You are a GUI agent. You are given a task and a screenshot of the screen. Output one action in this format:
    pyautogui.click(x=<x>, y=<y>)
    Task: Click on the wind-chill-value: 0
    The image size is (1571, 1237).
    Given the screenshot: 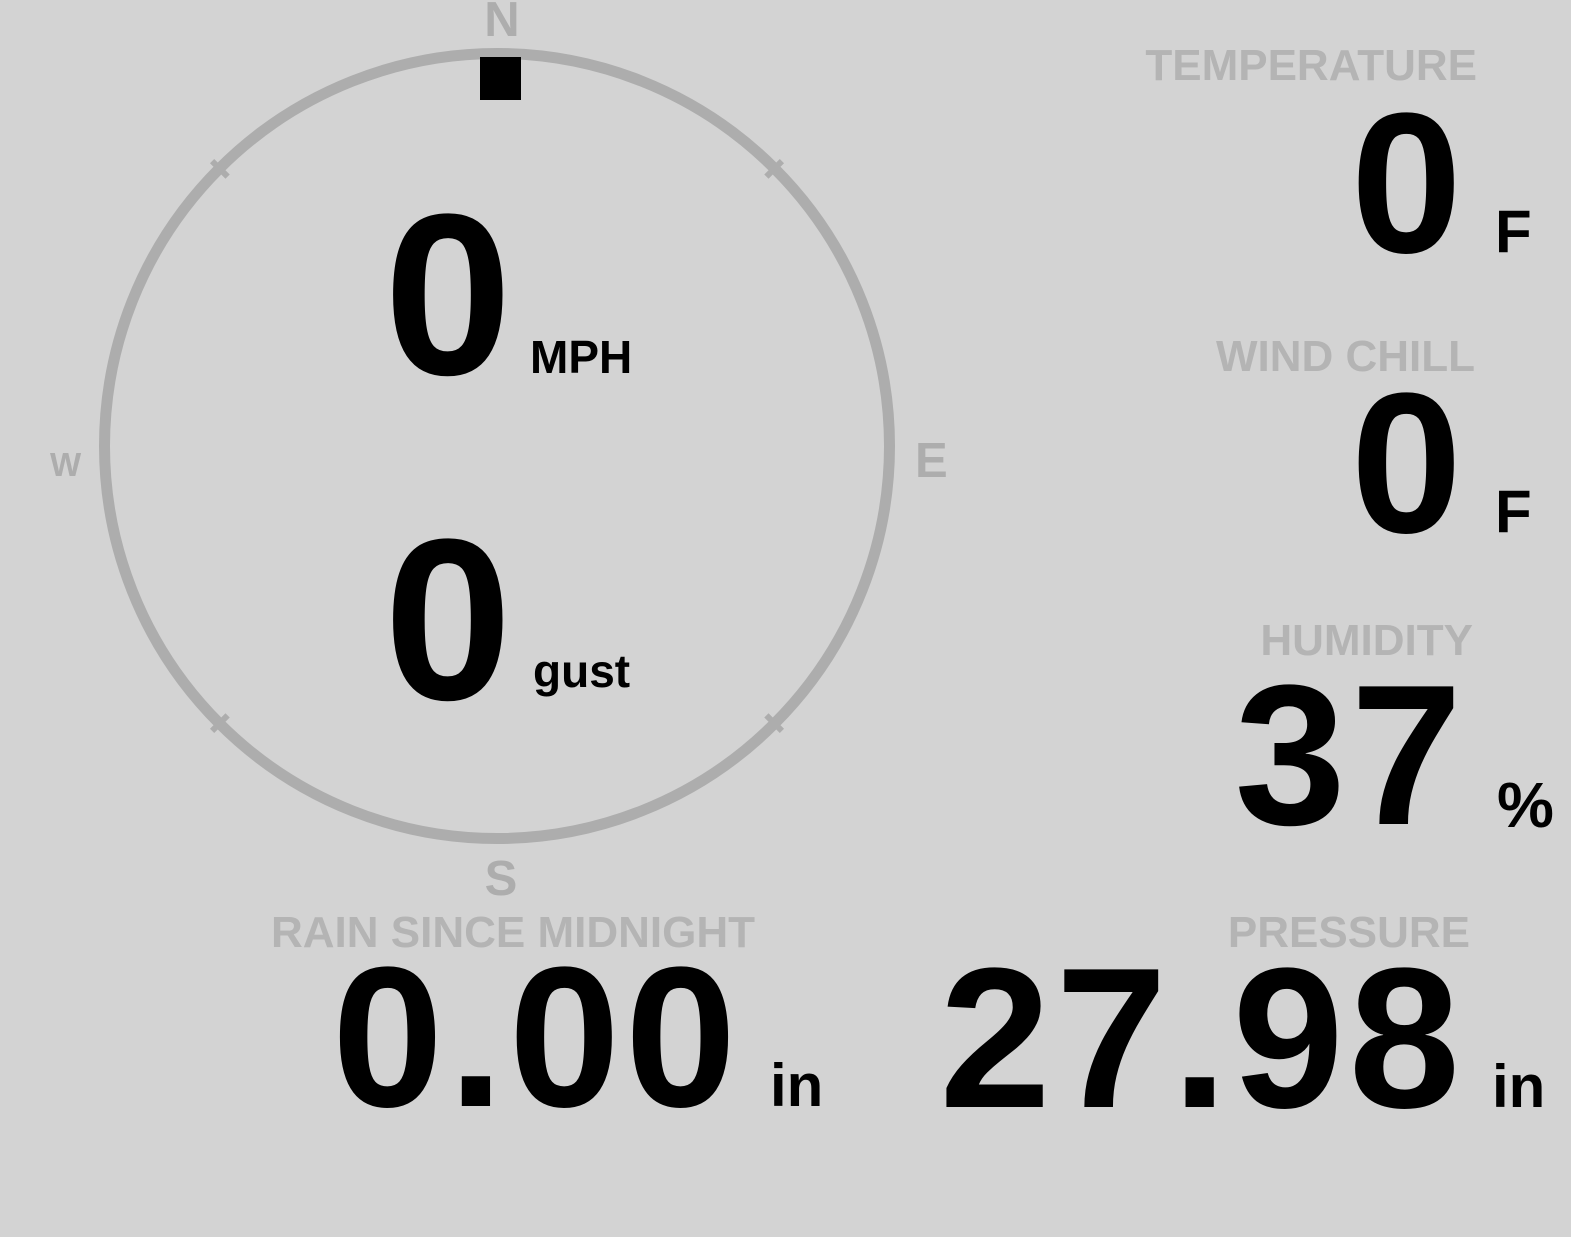 What is the action you would take?
    pyautogui.click(x=1408, y=463)
    